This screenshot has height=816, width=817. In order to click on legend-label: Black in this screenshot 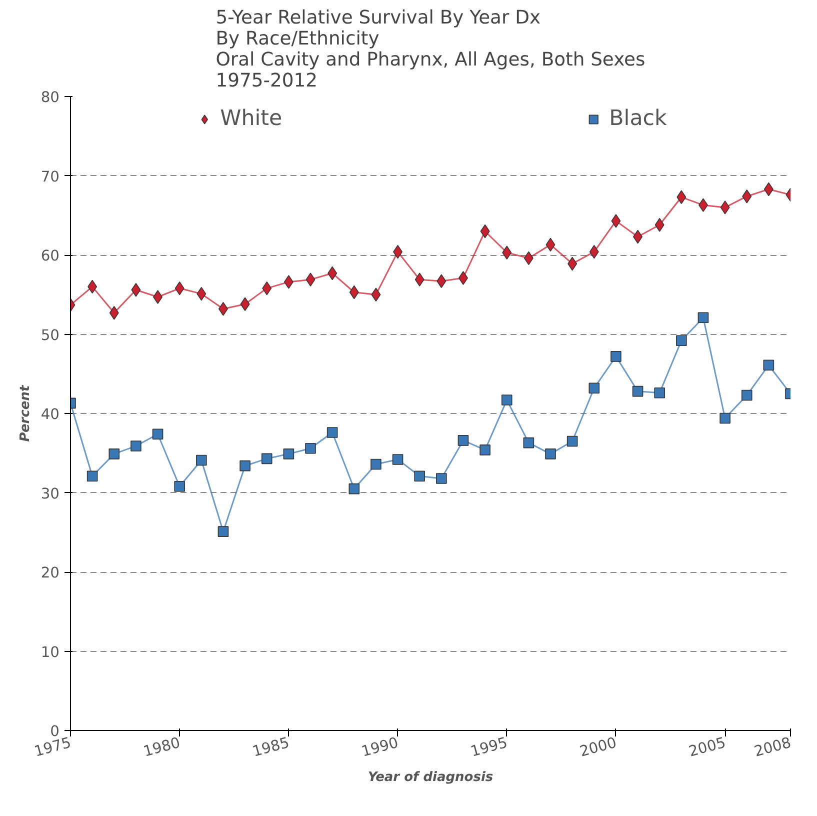, I will do `click(638, 118)`.